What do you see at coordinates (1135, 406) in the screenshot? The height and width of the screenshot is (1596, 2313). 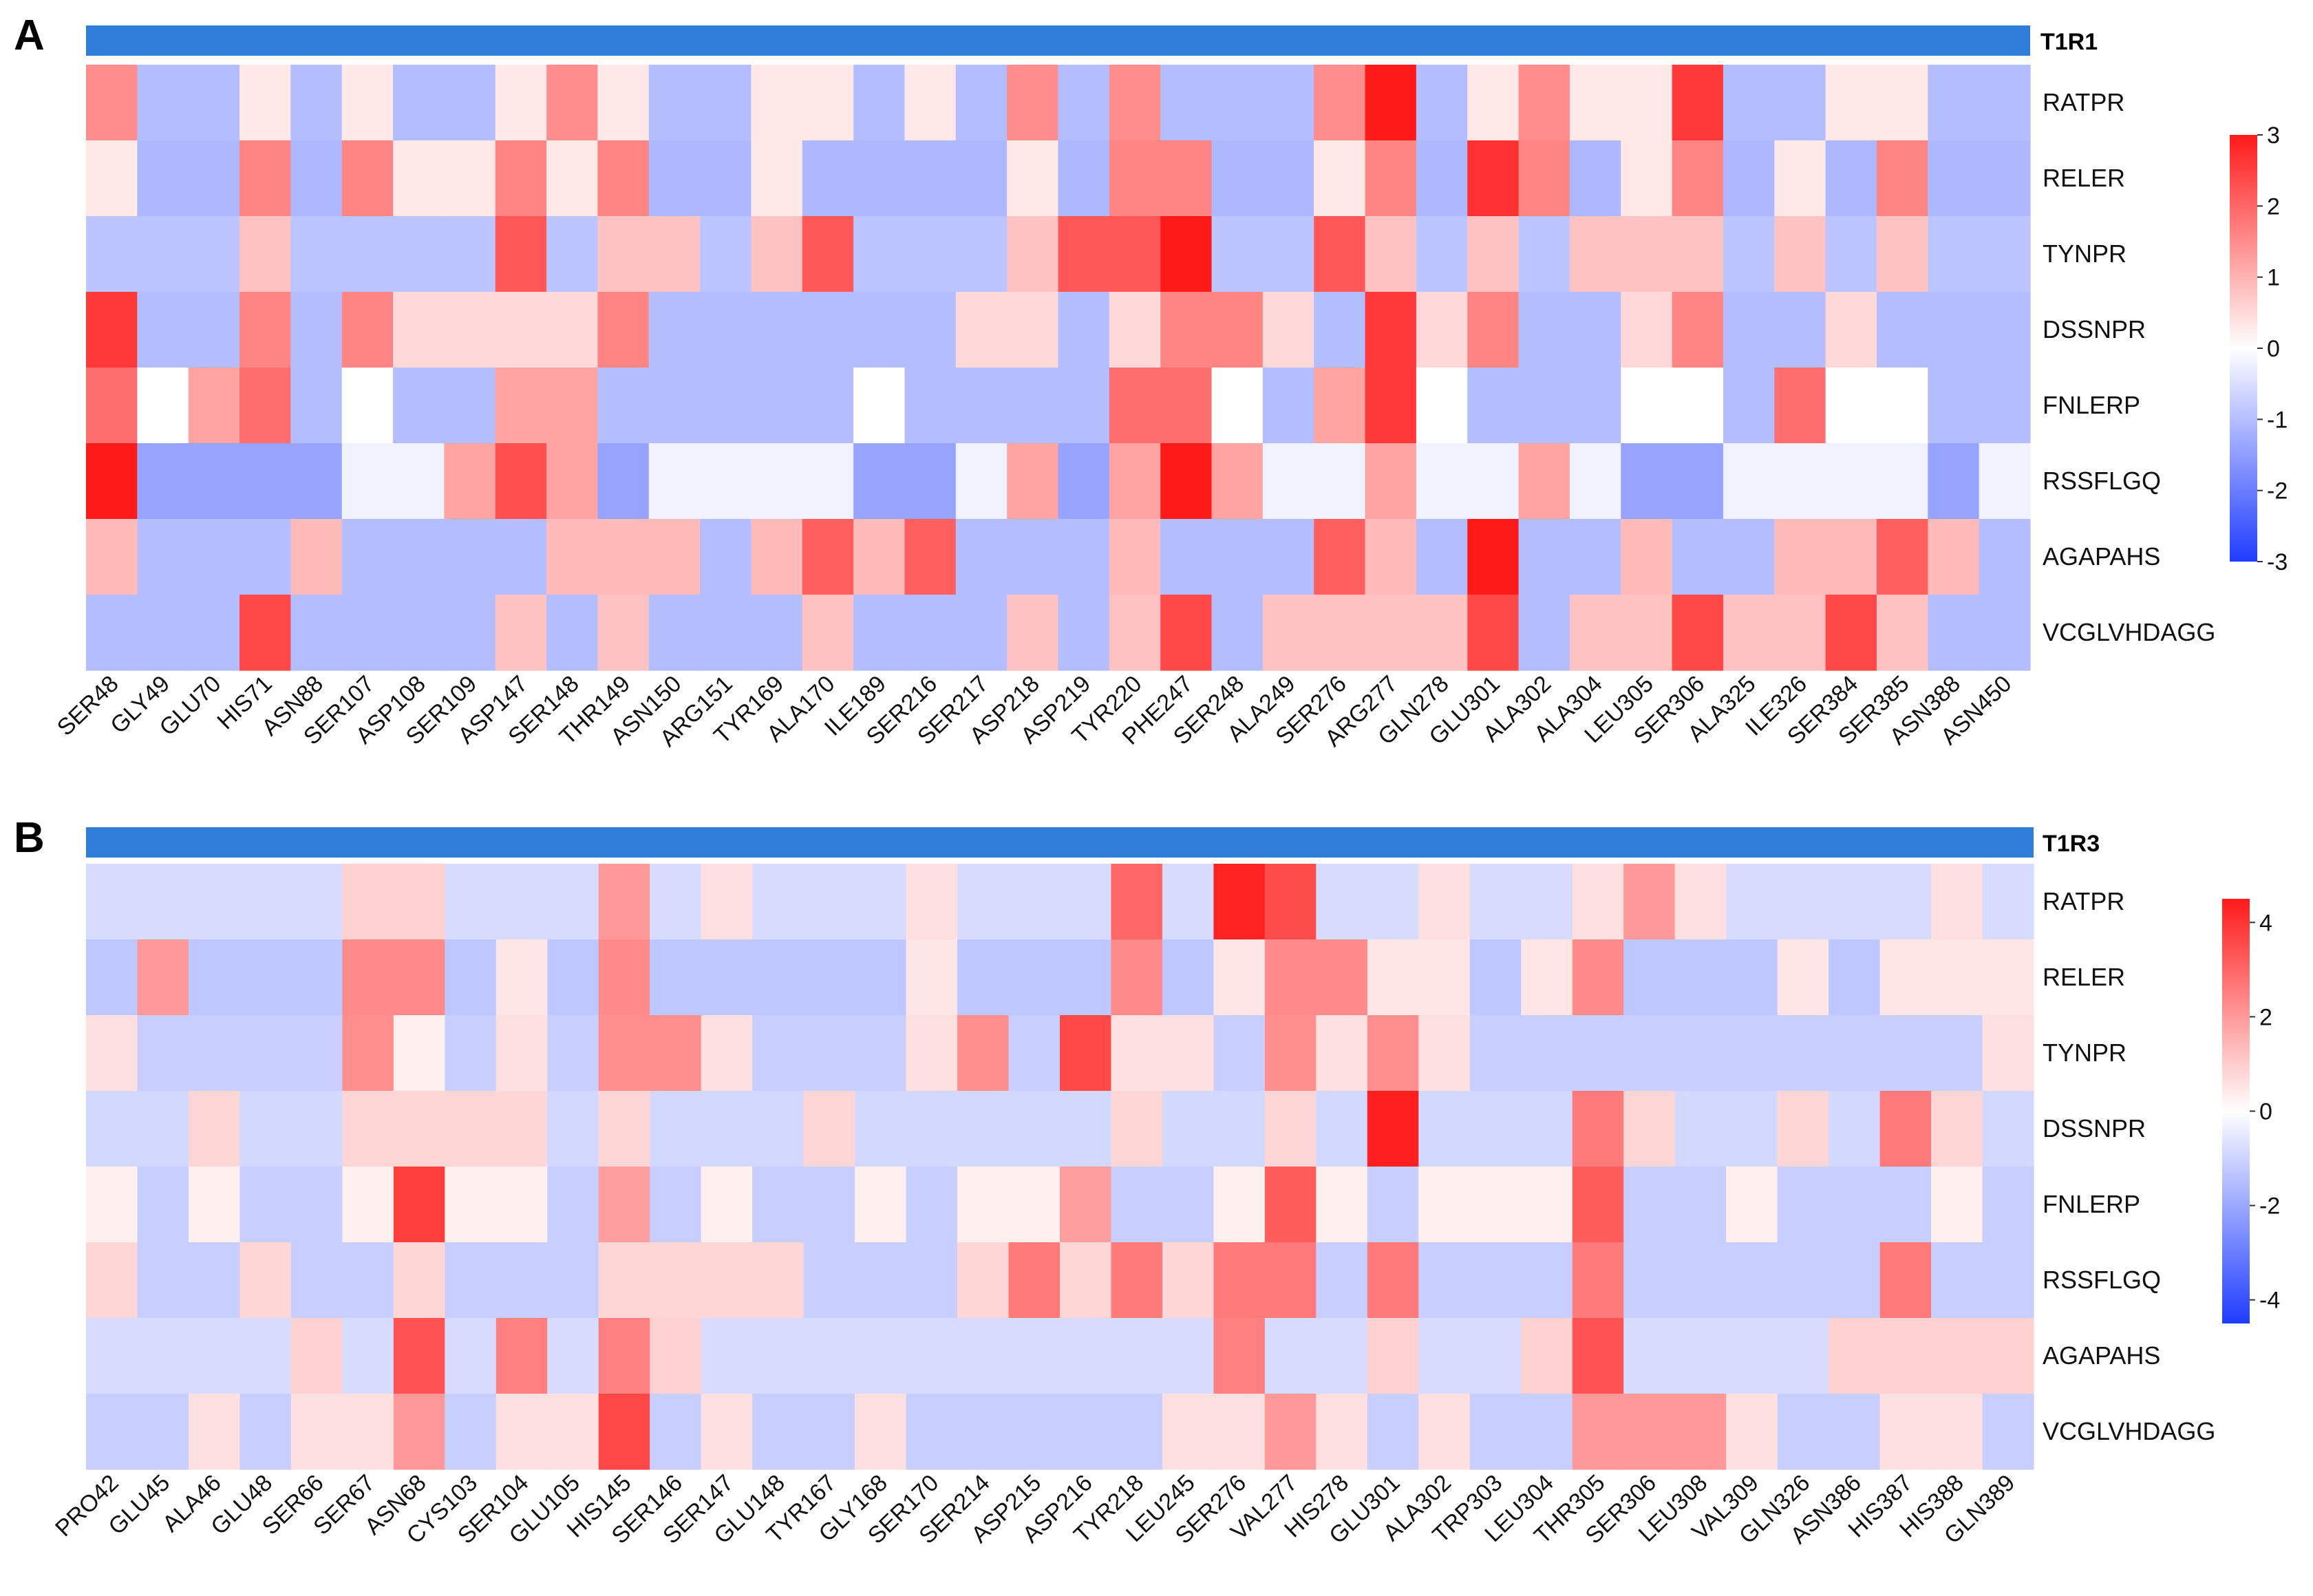 I see `heatmap-cell-fnlerp-tyr220` at bounding box center [1135, 406].